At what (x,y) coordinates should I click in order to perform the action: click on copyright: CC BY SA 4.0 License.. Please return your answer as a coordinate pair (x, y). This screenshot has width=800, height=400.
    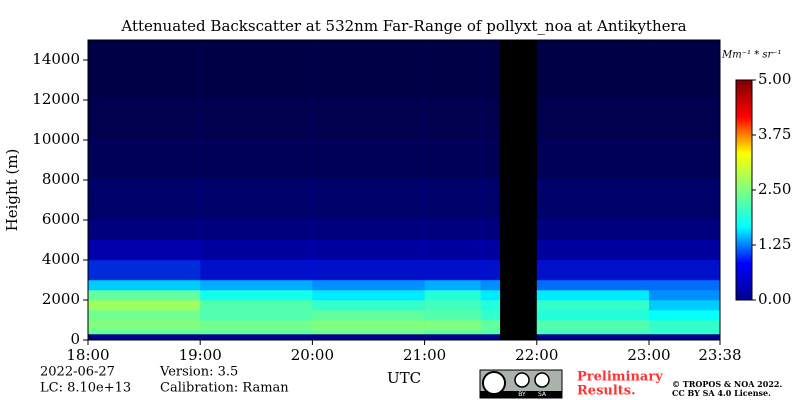
    Looking at the image, I should click on (721, 393).